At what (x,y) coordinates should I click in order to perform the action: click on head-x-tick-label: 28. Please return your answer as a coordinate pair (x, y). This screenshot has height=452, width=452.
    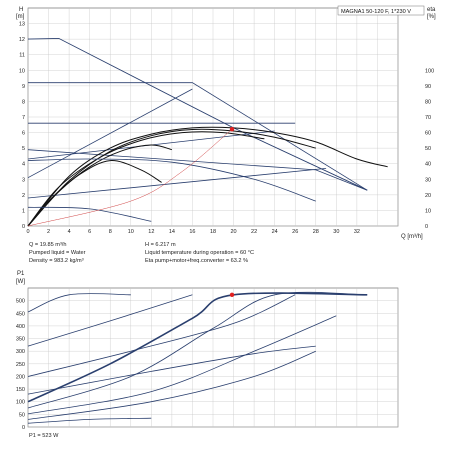
    Looking at the image, I should click on (316, 232).